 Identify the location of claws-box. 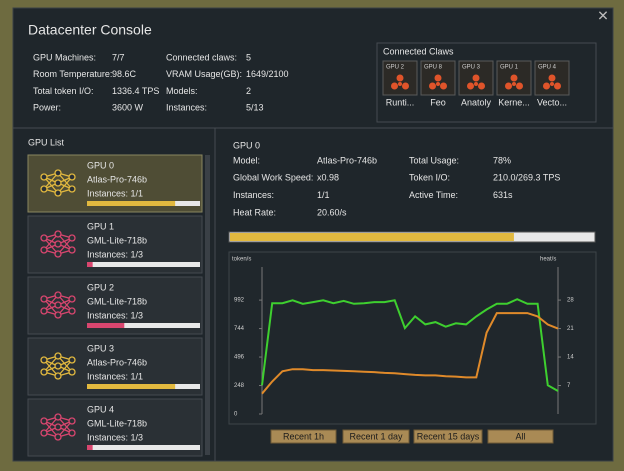
(486, 82).